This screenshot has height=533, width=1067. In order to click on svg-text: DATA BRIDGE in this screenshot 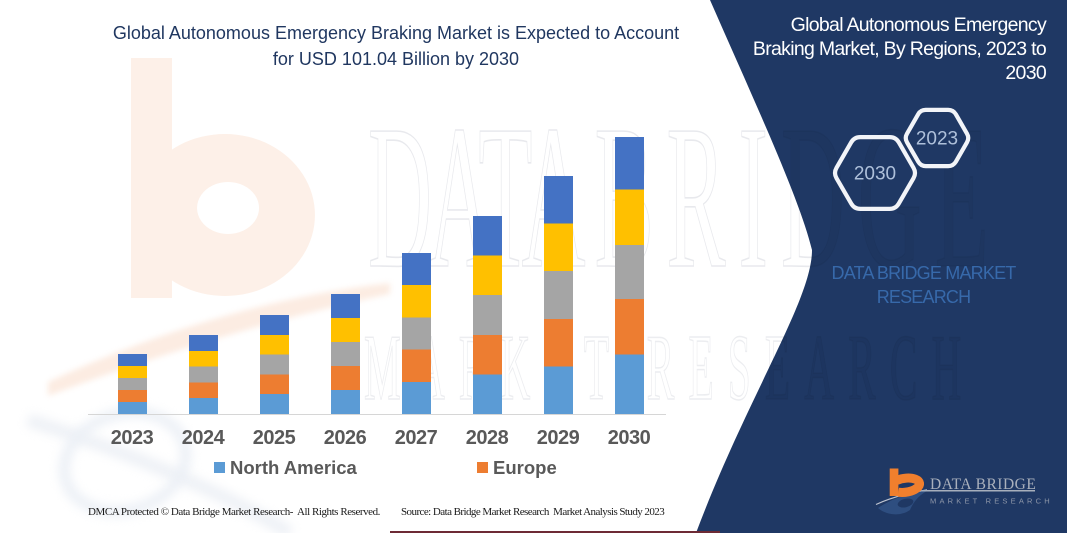, I will do `click(983, 484)`.